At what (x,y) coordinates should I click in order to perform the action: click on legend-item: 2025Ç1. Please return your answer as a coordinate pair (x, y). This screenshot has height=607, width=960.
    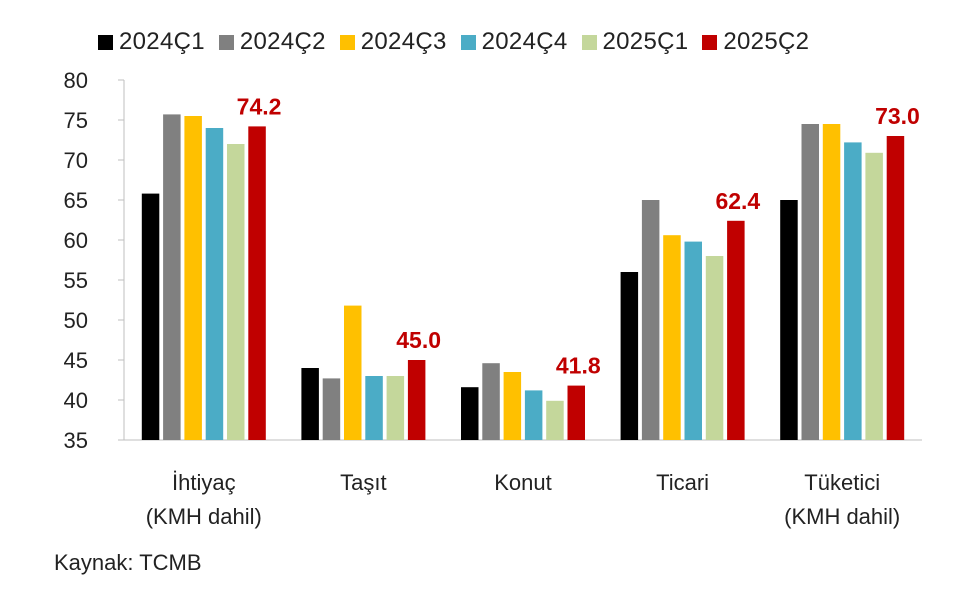
    Looking at the image, I should click on (635, 42).